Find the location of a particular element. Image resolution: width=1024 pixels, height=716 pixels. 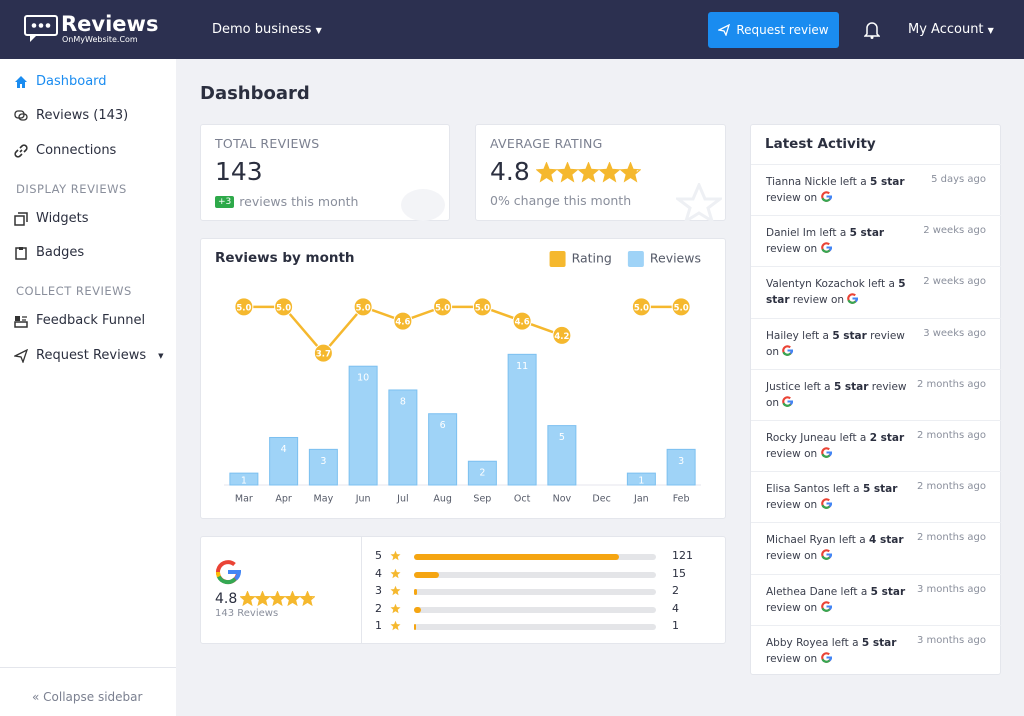

activity-before: Abby Royea left a is located at coordinates (812, 642).